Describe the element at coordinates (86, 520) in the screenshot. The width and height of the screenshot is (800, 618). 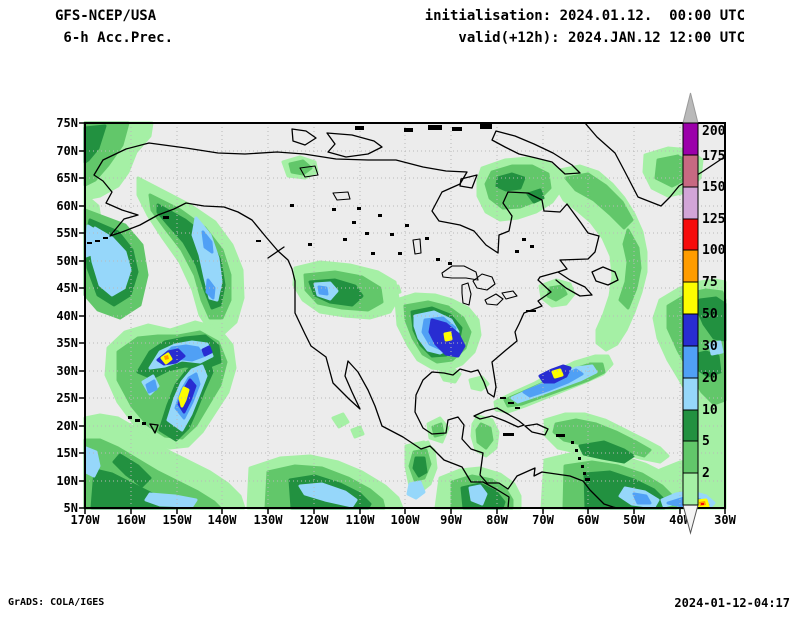
I see `lon-tick-label: 170W` at that location.